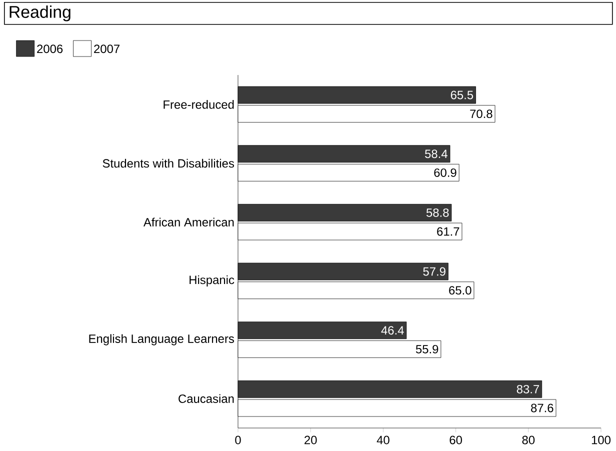 The image size is (616, 451). I want to click on data-label: 70.8, so click(481, 114).